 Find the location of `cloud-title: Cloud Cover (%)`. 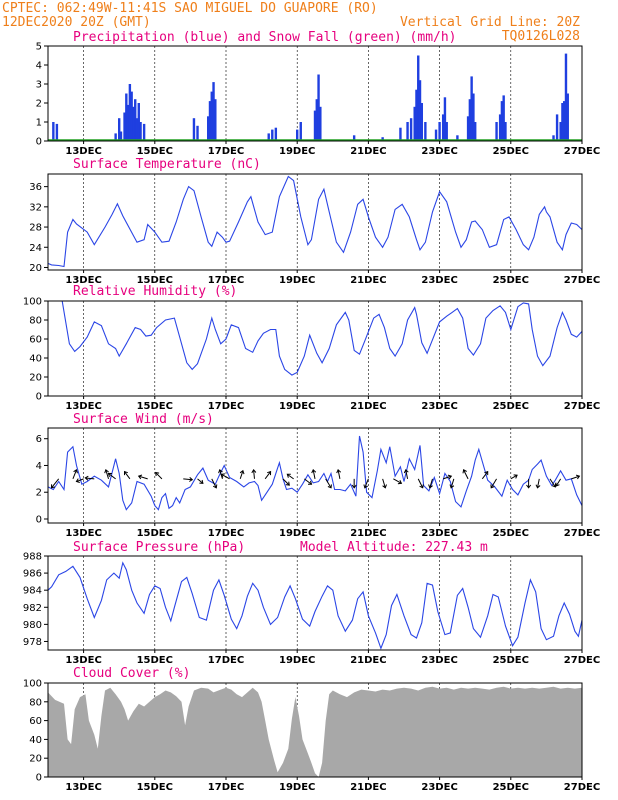

cloud-title: Cloud Cover (%) is located at coordinates (131, 673).